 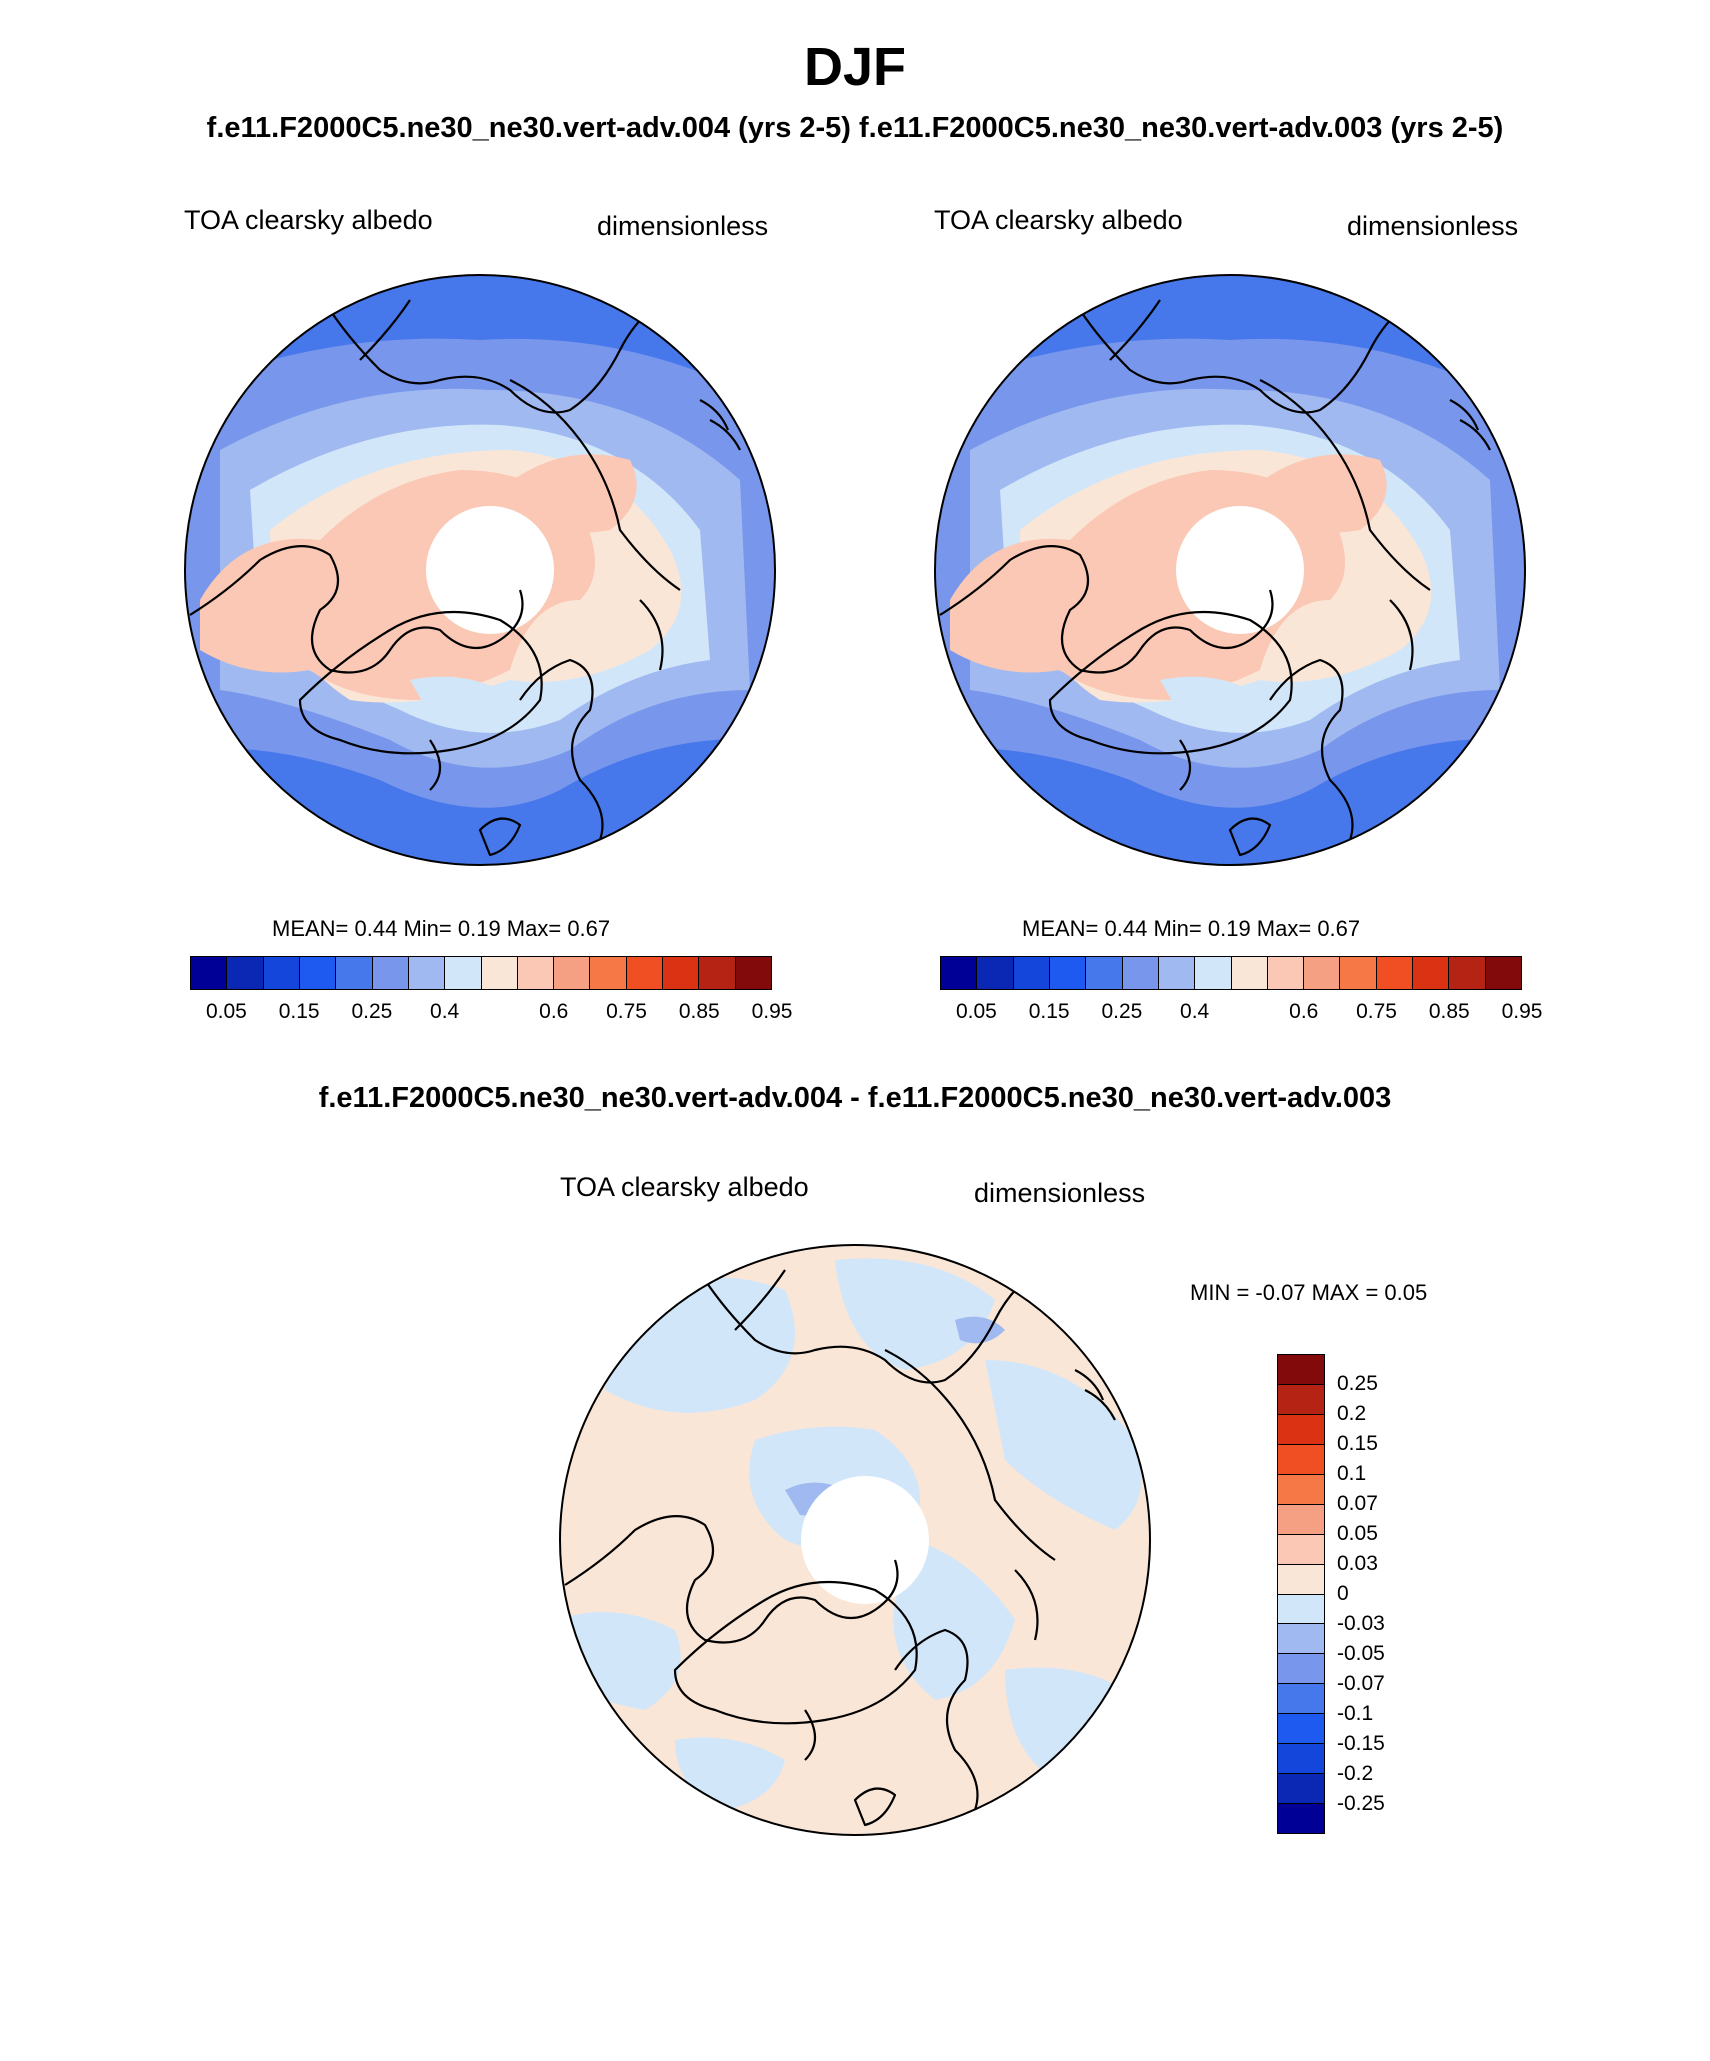 I want to click on page-title: DJF, so click(x=855, y=67).